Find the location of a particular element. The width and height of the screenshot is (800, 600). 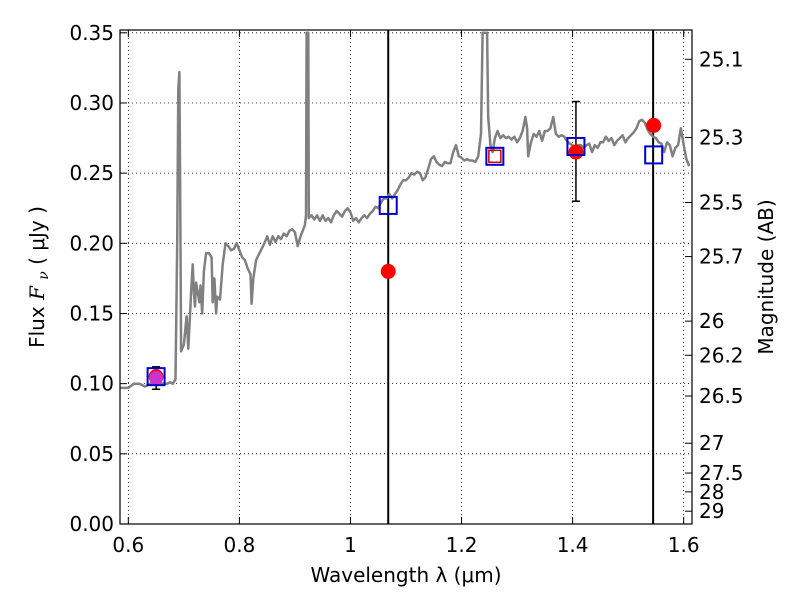

magenta-point is located at coordinates (156, 378).